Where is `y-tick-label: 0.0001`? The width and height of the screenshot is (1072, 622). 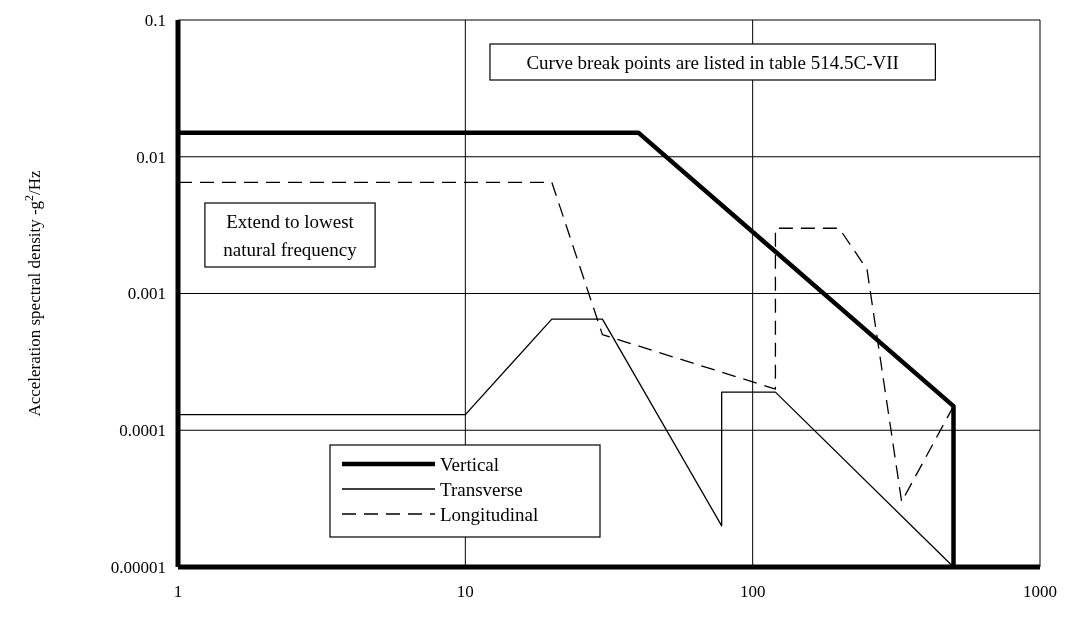
y-tick-label: 0.0001 is located at coordinates (142, 431).